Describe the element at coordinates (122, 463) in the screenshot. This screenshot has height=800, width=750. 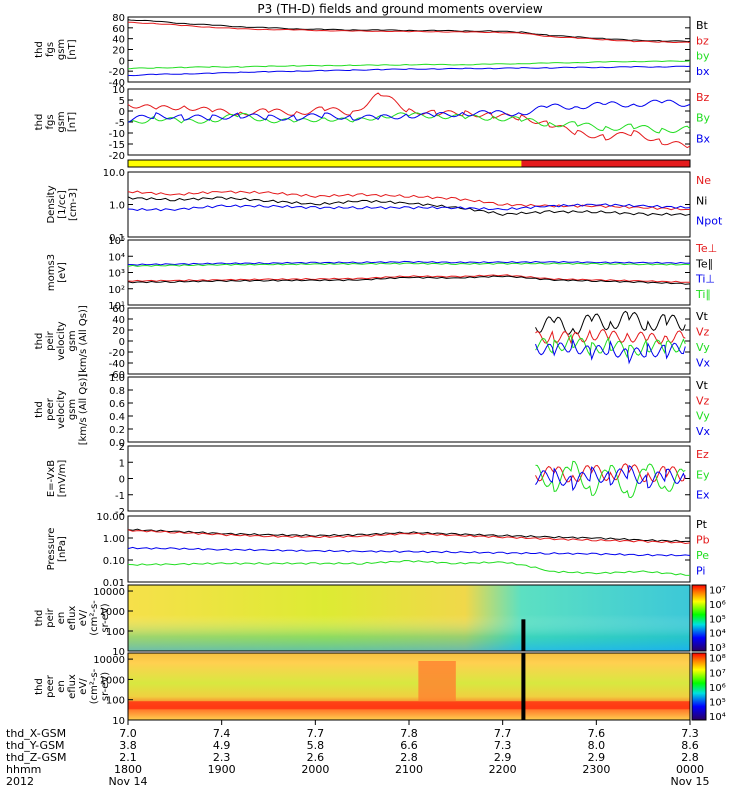
I see `ytick-label: 1` at that location.